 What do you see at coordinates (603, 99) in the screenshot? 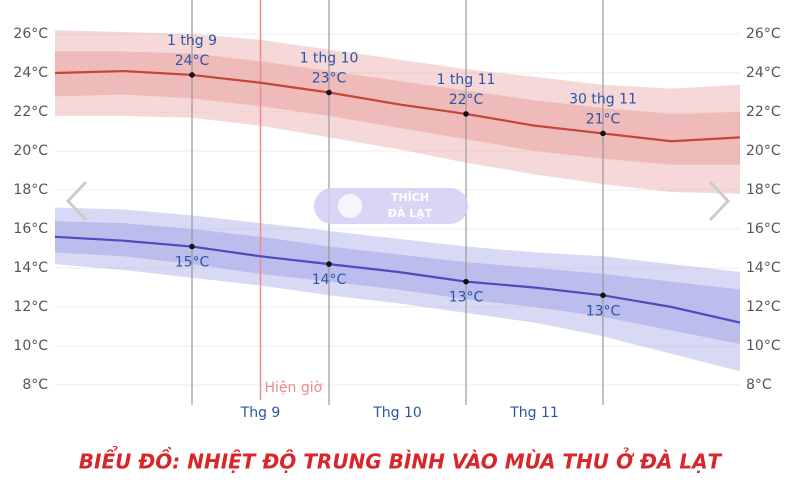
I see `annotation-label: 30 thg 11` at bounding box center [603, 99].